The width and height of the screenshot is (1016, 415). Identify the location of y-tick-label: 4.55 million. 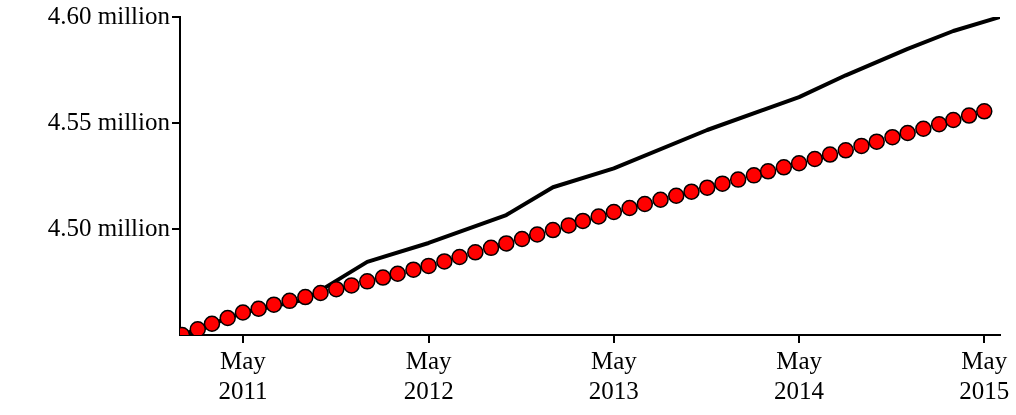
(109, 121).